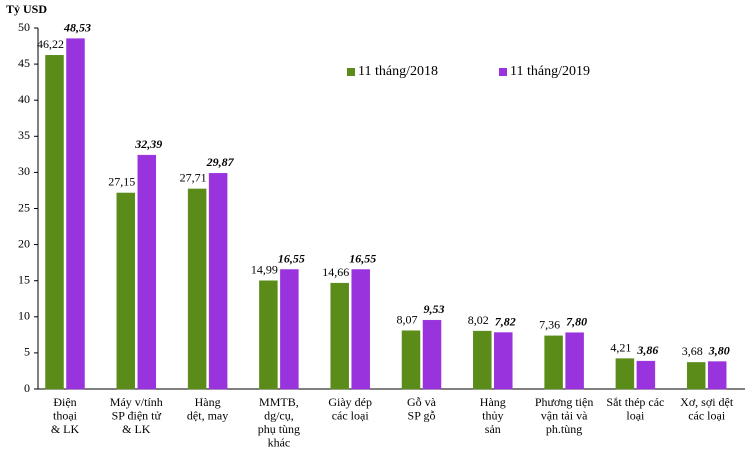 The width and height of the screenshot is (750, 454). What do you see at coordinates (692, 351) in the screenshot?
I see `value-label: 3,68` at bounding box center [692, 351].